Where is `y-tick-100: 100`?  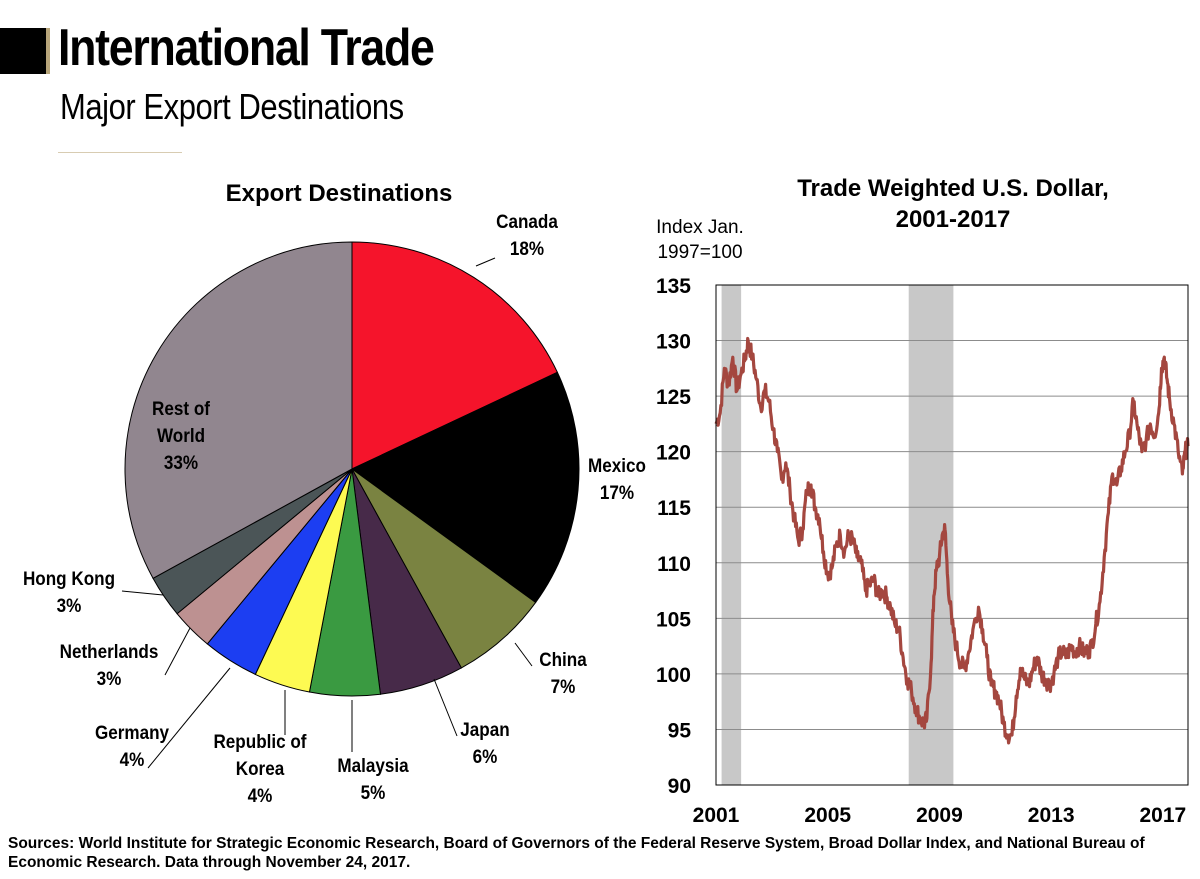
y-tick-100: 100 is located at coordinates (673, 675).